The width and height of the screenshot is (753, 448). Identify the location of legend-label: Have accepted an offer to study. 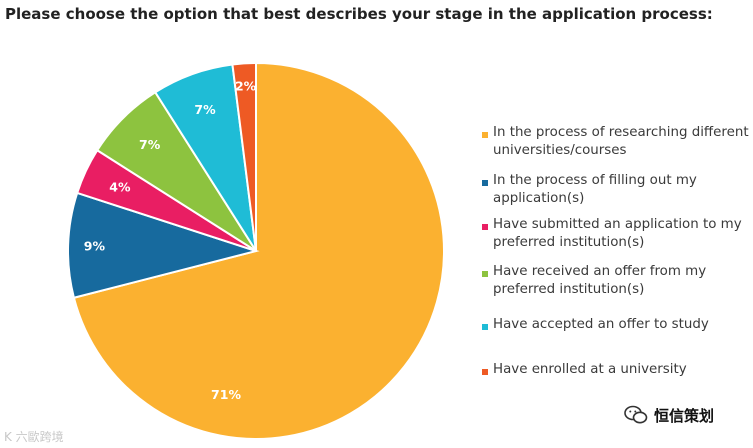
(601, 324).